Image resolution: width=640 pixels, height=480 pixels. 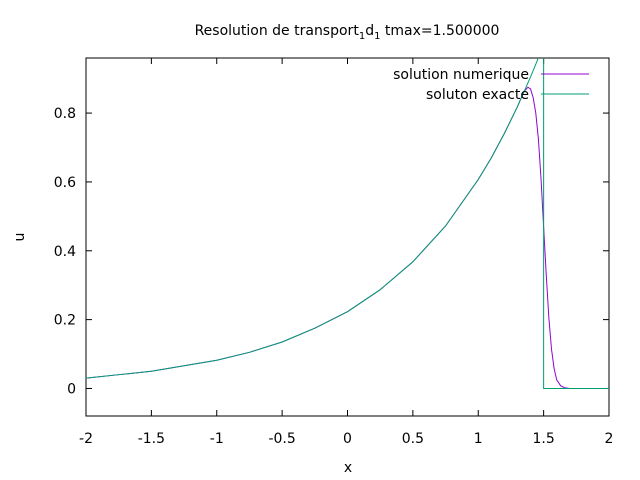 I want to click on y-tick-label: 0.4, so click(x=65, y=252).